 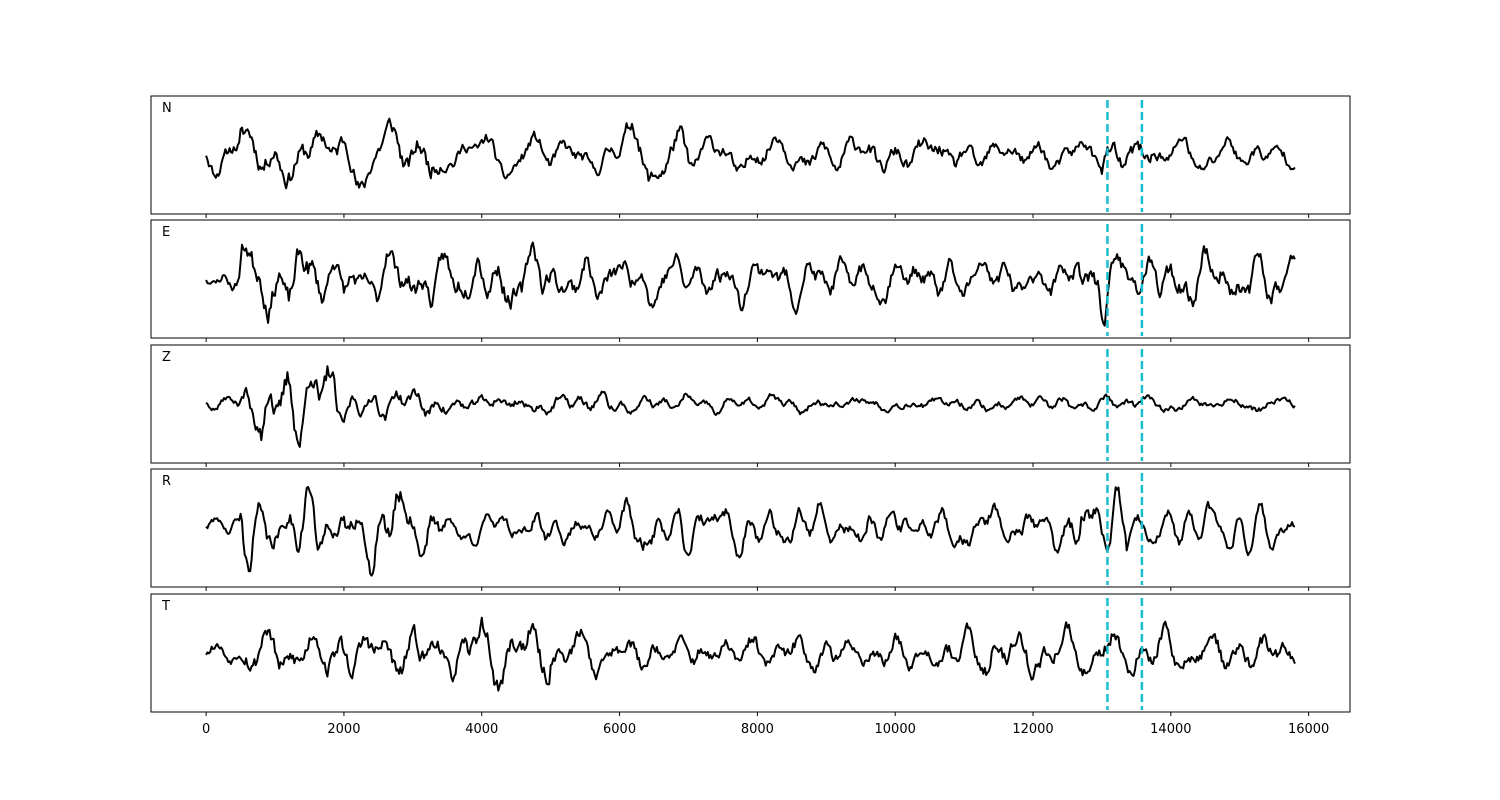 I want to click on trace-n, so click(x=750, y=153).